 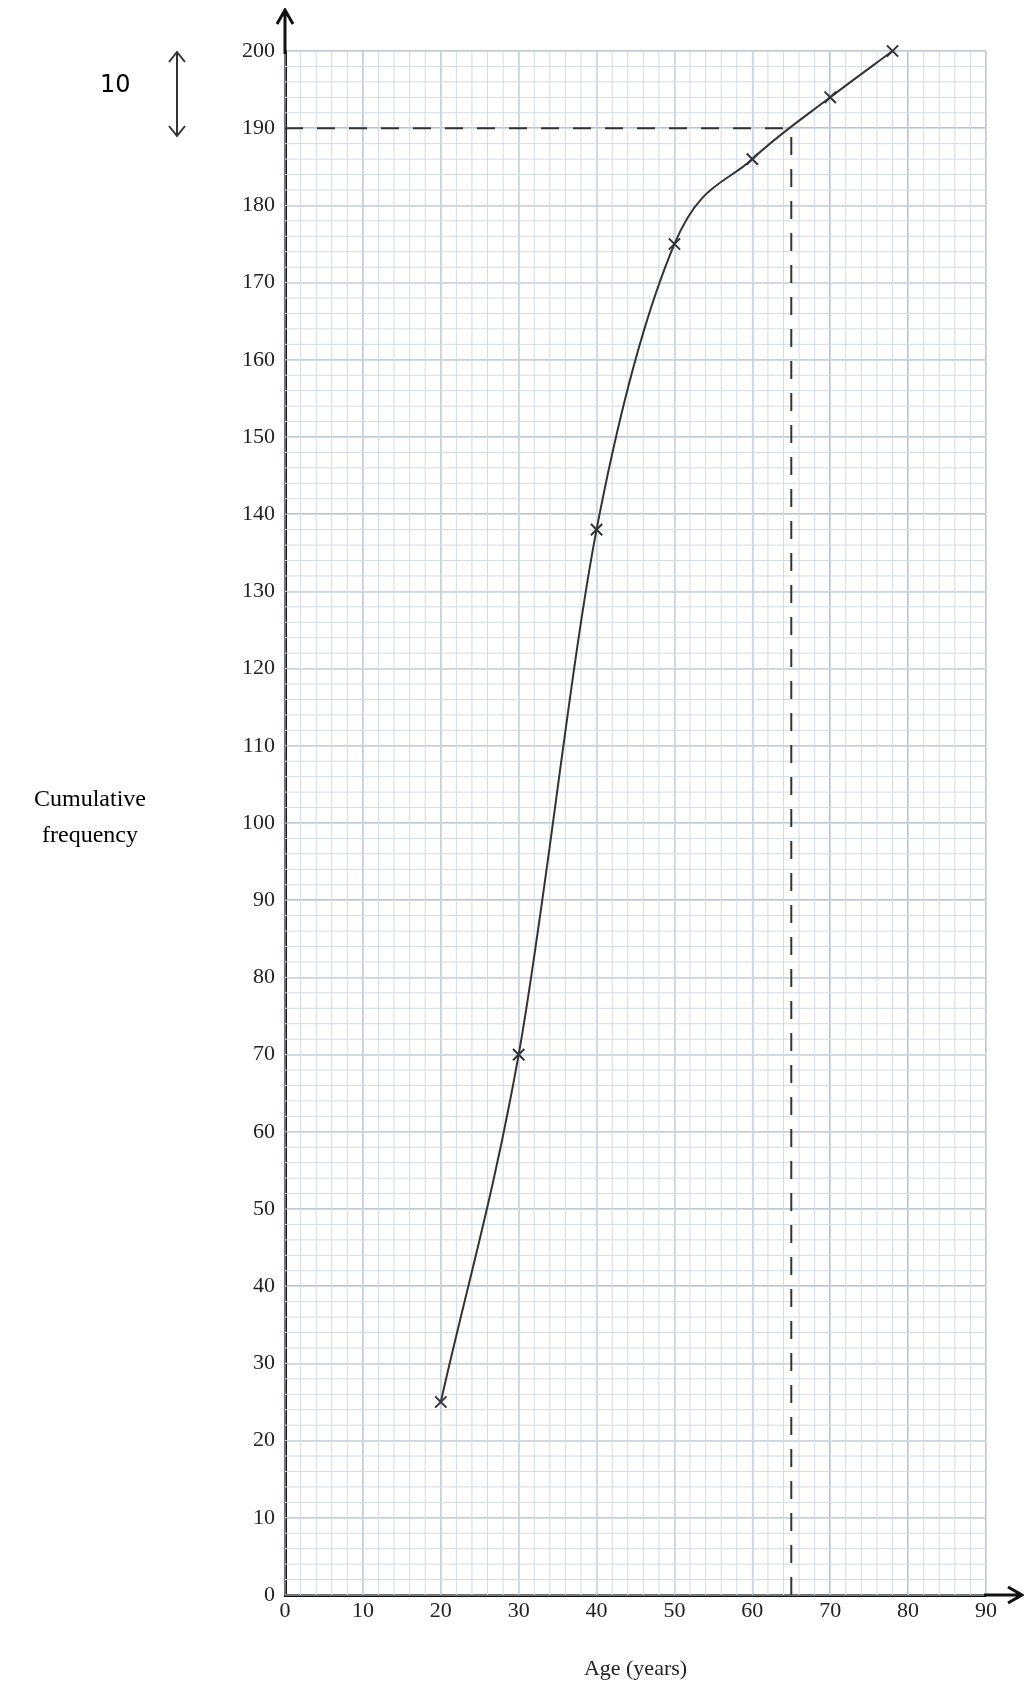 I want to click on x-axis-title: Age (years), so click(x=635, y=1667).